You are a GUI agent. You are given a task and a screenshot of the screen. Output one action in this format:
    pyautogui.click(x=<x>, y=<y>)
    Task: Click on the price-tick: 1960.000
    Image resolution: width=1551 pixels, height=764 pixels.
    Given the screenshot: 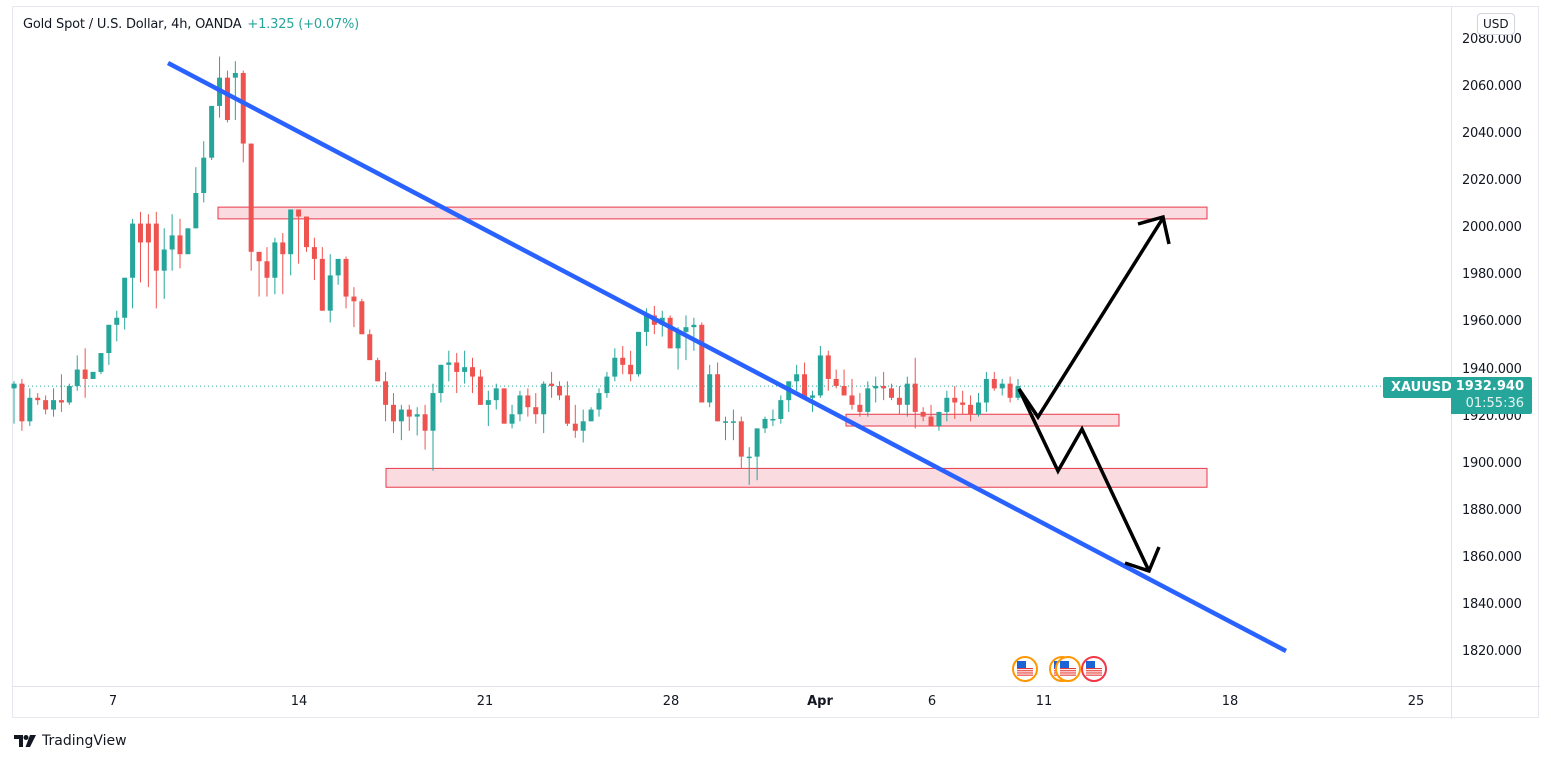 What is the action you would take?
    pyautogui.click(x=1492, y=322)
    